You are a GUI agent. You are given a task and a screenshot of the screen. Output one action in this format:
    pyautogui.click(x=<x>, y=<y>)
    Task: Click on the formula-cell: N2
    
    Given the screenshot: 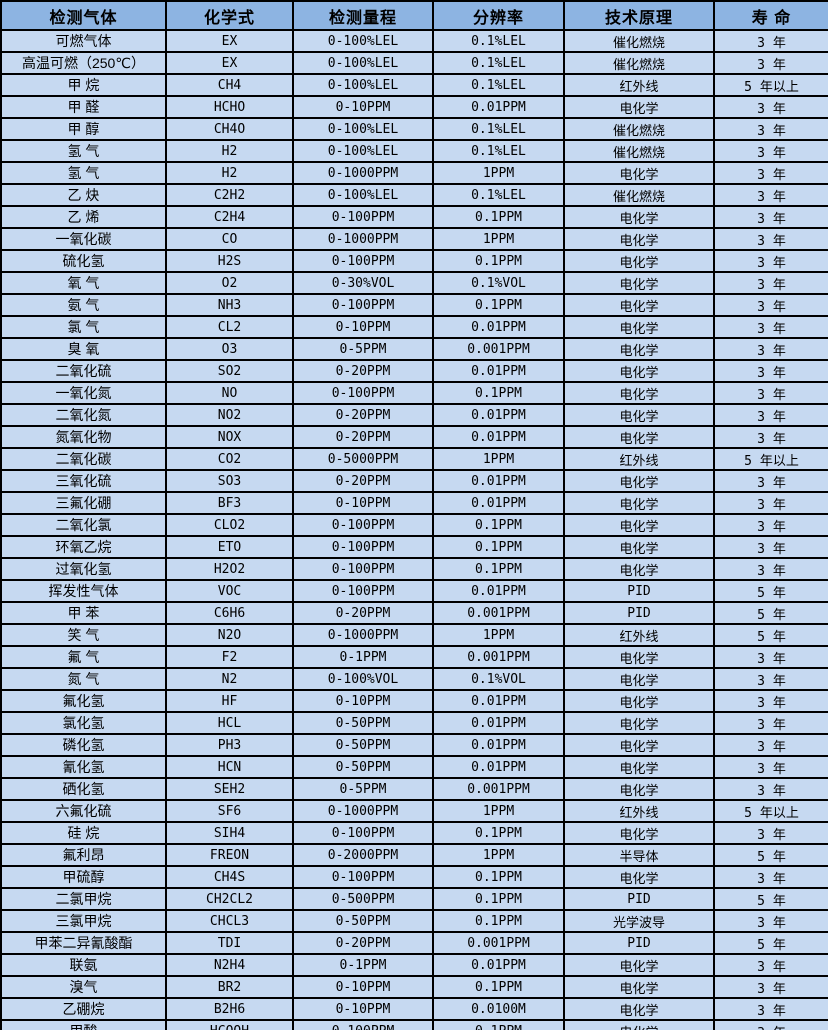 What is the action you would take?
    pyautogui.click(x=229, y=679)
    